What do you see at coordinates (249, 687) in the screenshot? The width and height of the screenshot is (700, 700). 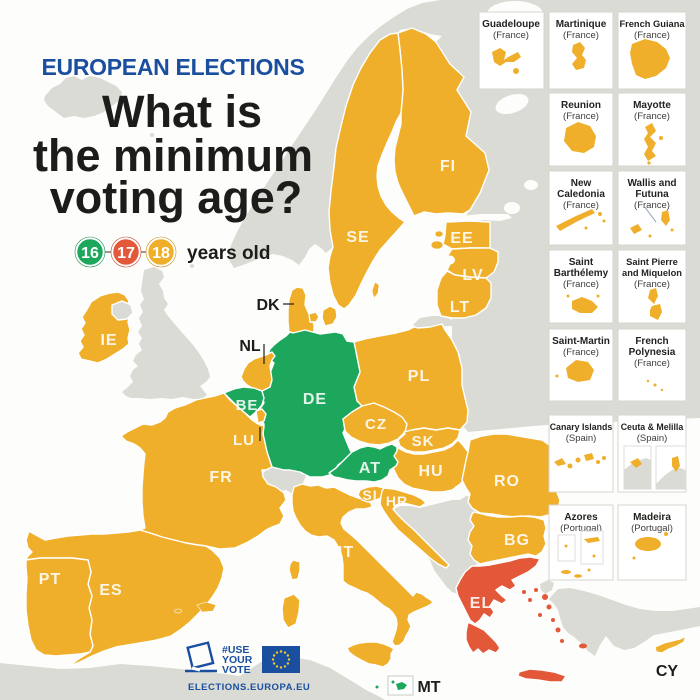 I see `svg-text: ELECTIONS.EUROPA.EU` at bounding box center [249, 687].